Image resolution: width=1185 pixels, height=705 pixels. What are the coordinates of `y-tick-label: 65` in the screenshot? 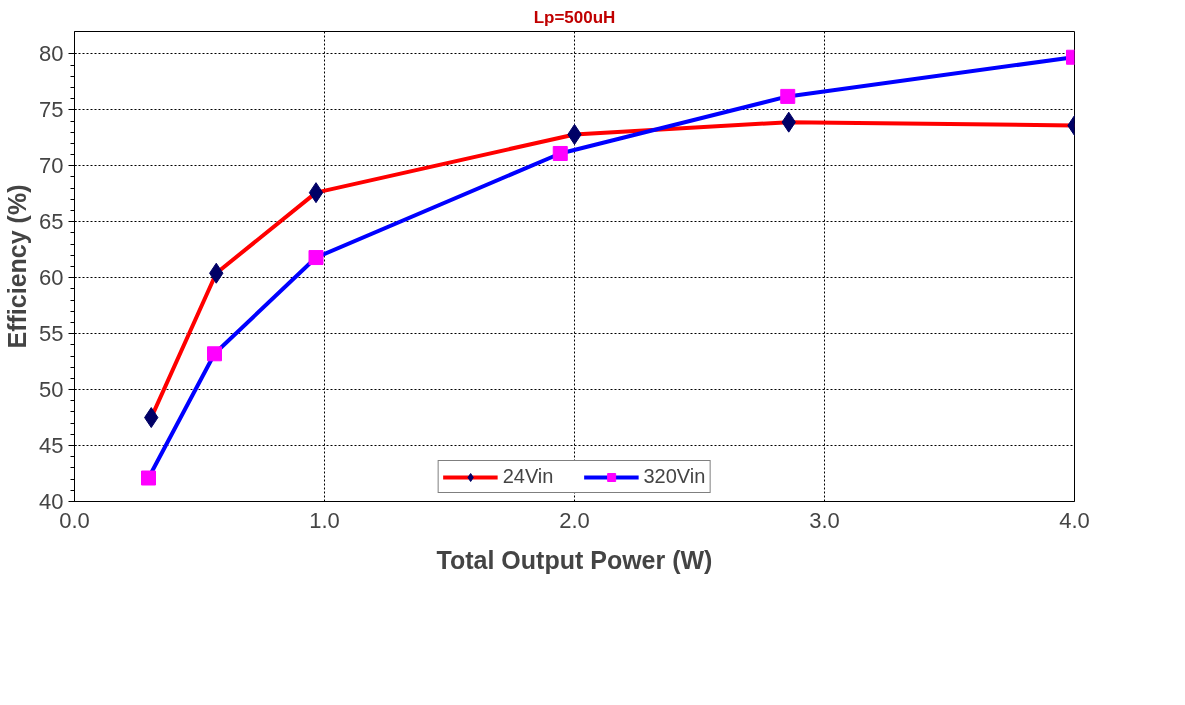 It's located at (51, 222).